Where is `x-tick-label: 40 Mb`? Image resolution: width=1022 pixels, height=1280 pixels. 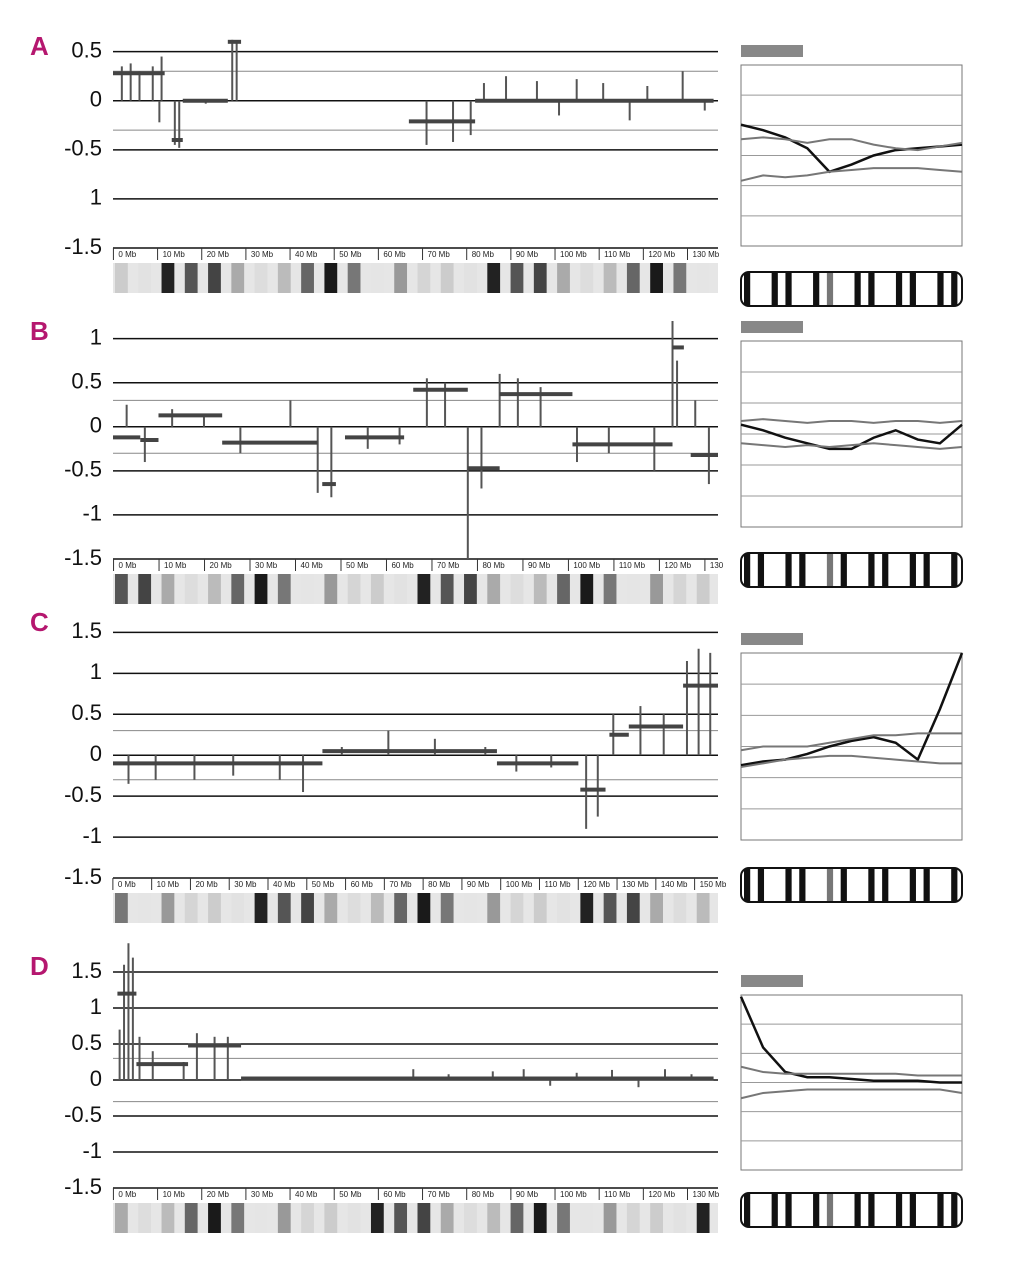
x-tick-label: 40 Mb is located at coordinates (306, 254).